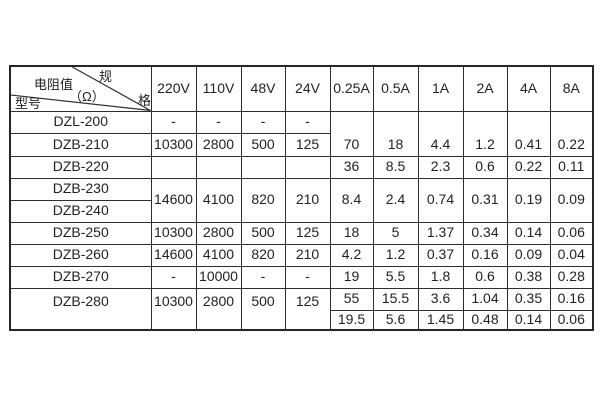 Image resolution: width=600 pixels, height=400 pixels. What do you see at coordinates (87, 96) in the screenshot?
I see `corner-ohm-label: （Ω）` at bounding box center [87, 96].